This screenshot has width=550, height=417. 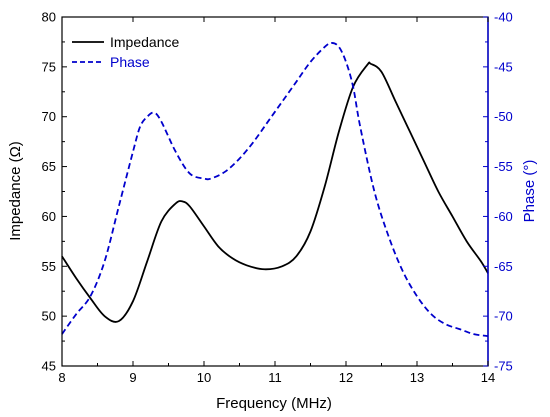 I want to click on y-tick-label: 70, so click(x=49, y=116).